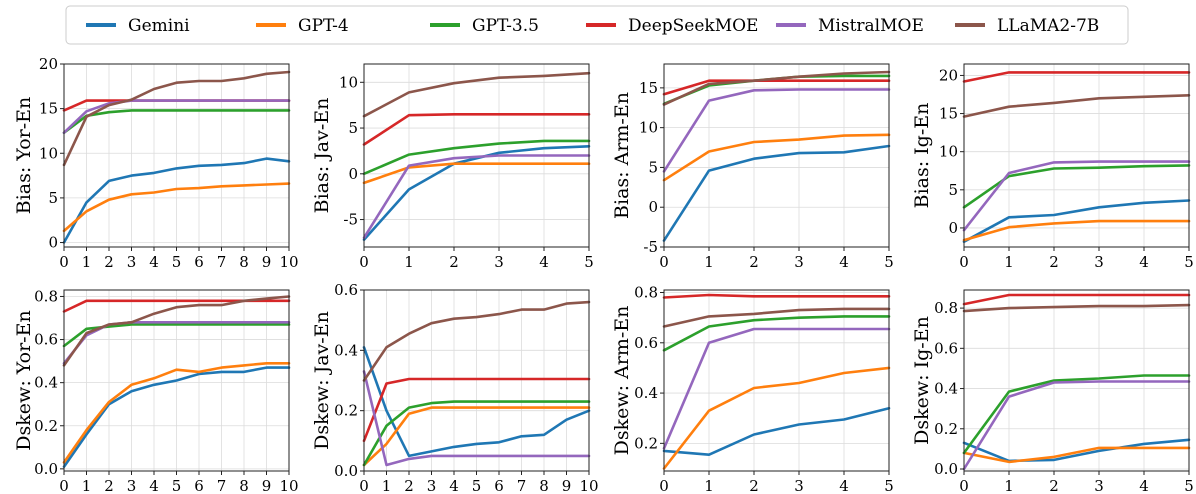  I want to click on y-axis-label: Bias: Ig-En, so click(922, 156).